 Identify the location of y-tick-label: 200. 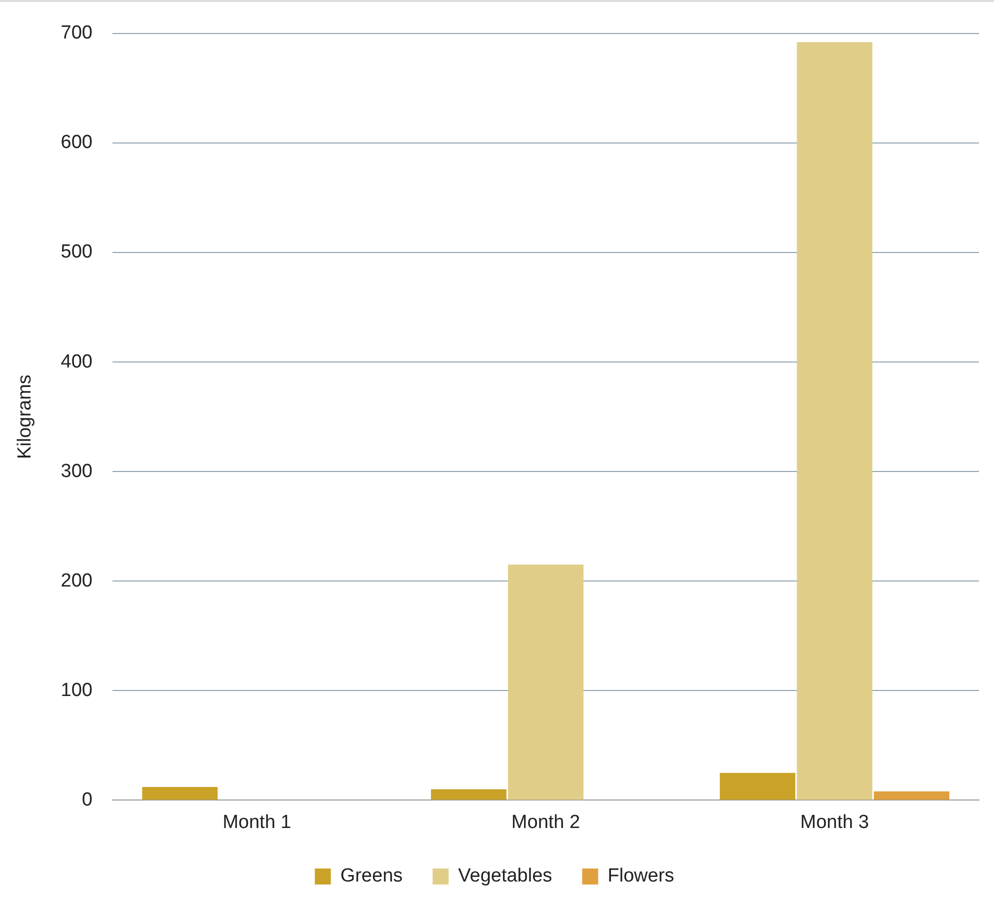
(76, 581).